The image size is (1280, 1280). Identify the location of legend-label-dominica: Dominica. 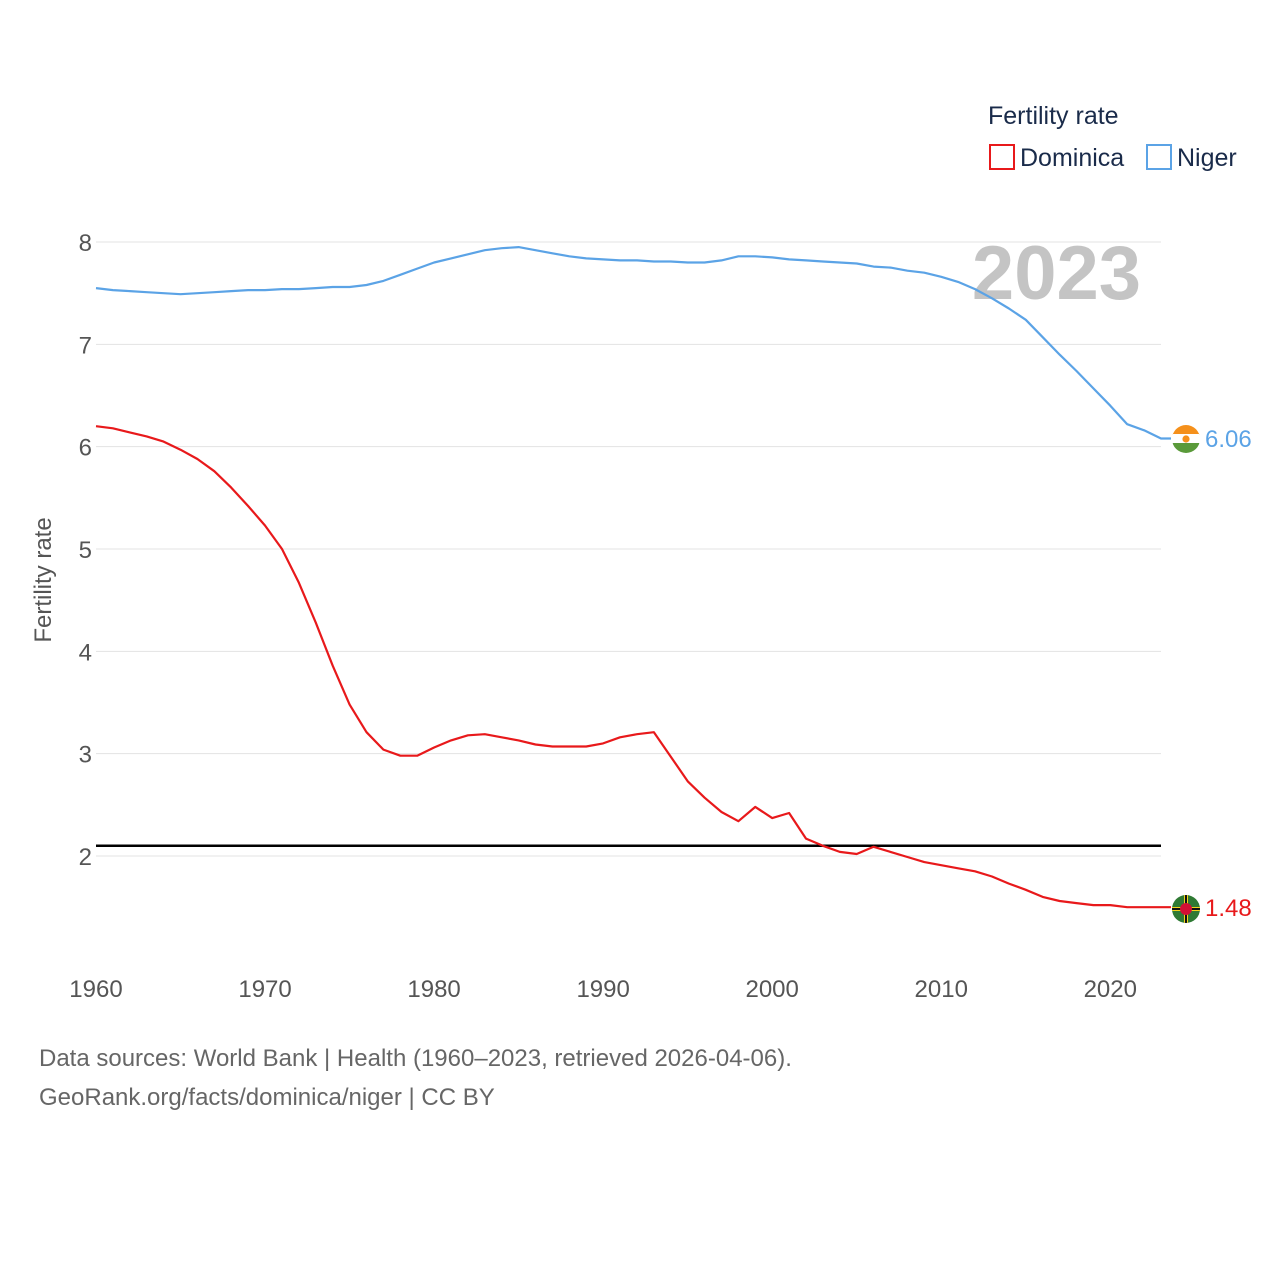
(1072, 158).